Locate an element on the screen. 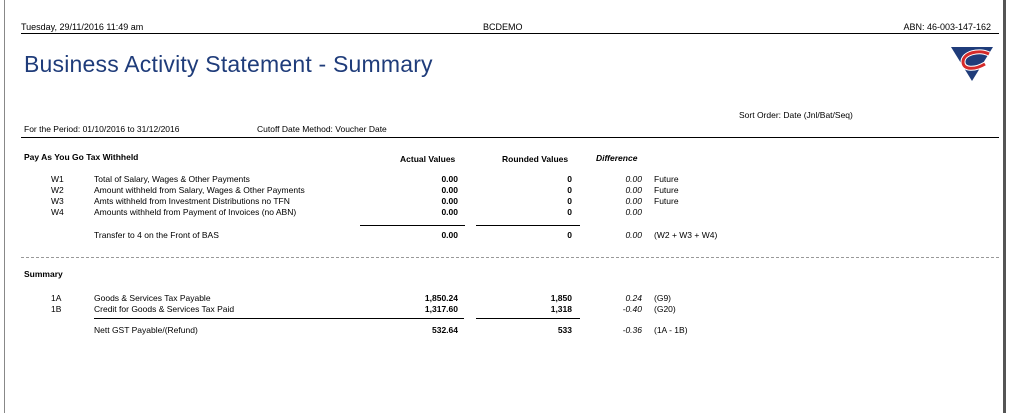 The height and width of the screenshot is (413, 1016). payg-heading: Pay As You Go Tax Withheld is located at coordinates (81, 157).